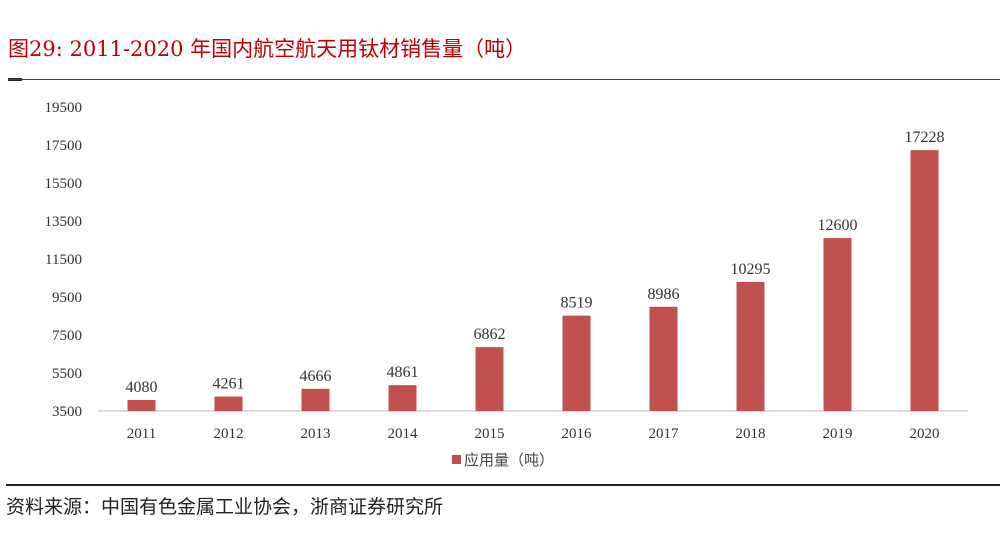 The image size is (1000, 538). What do you see at coordinates (577, 303) in the screenshot?
I see `data-label: 8519` at bounding box center [577, 303].